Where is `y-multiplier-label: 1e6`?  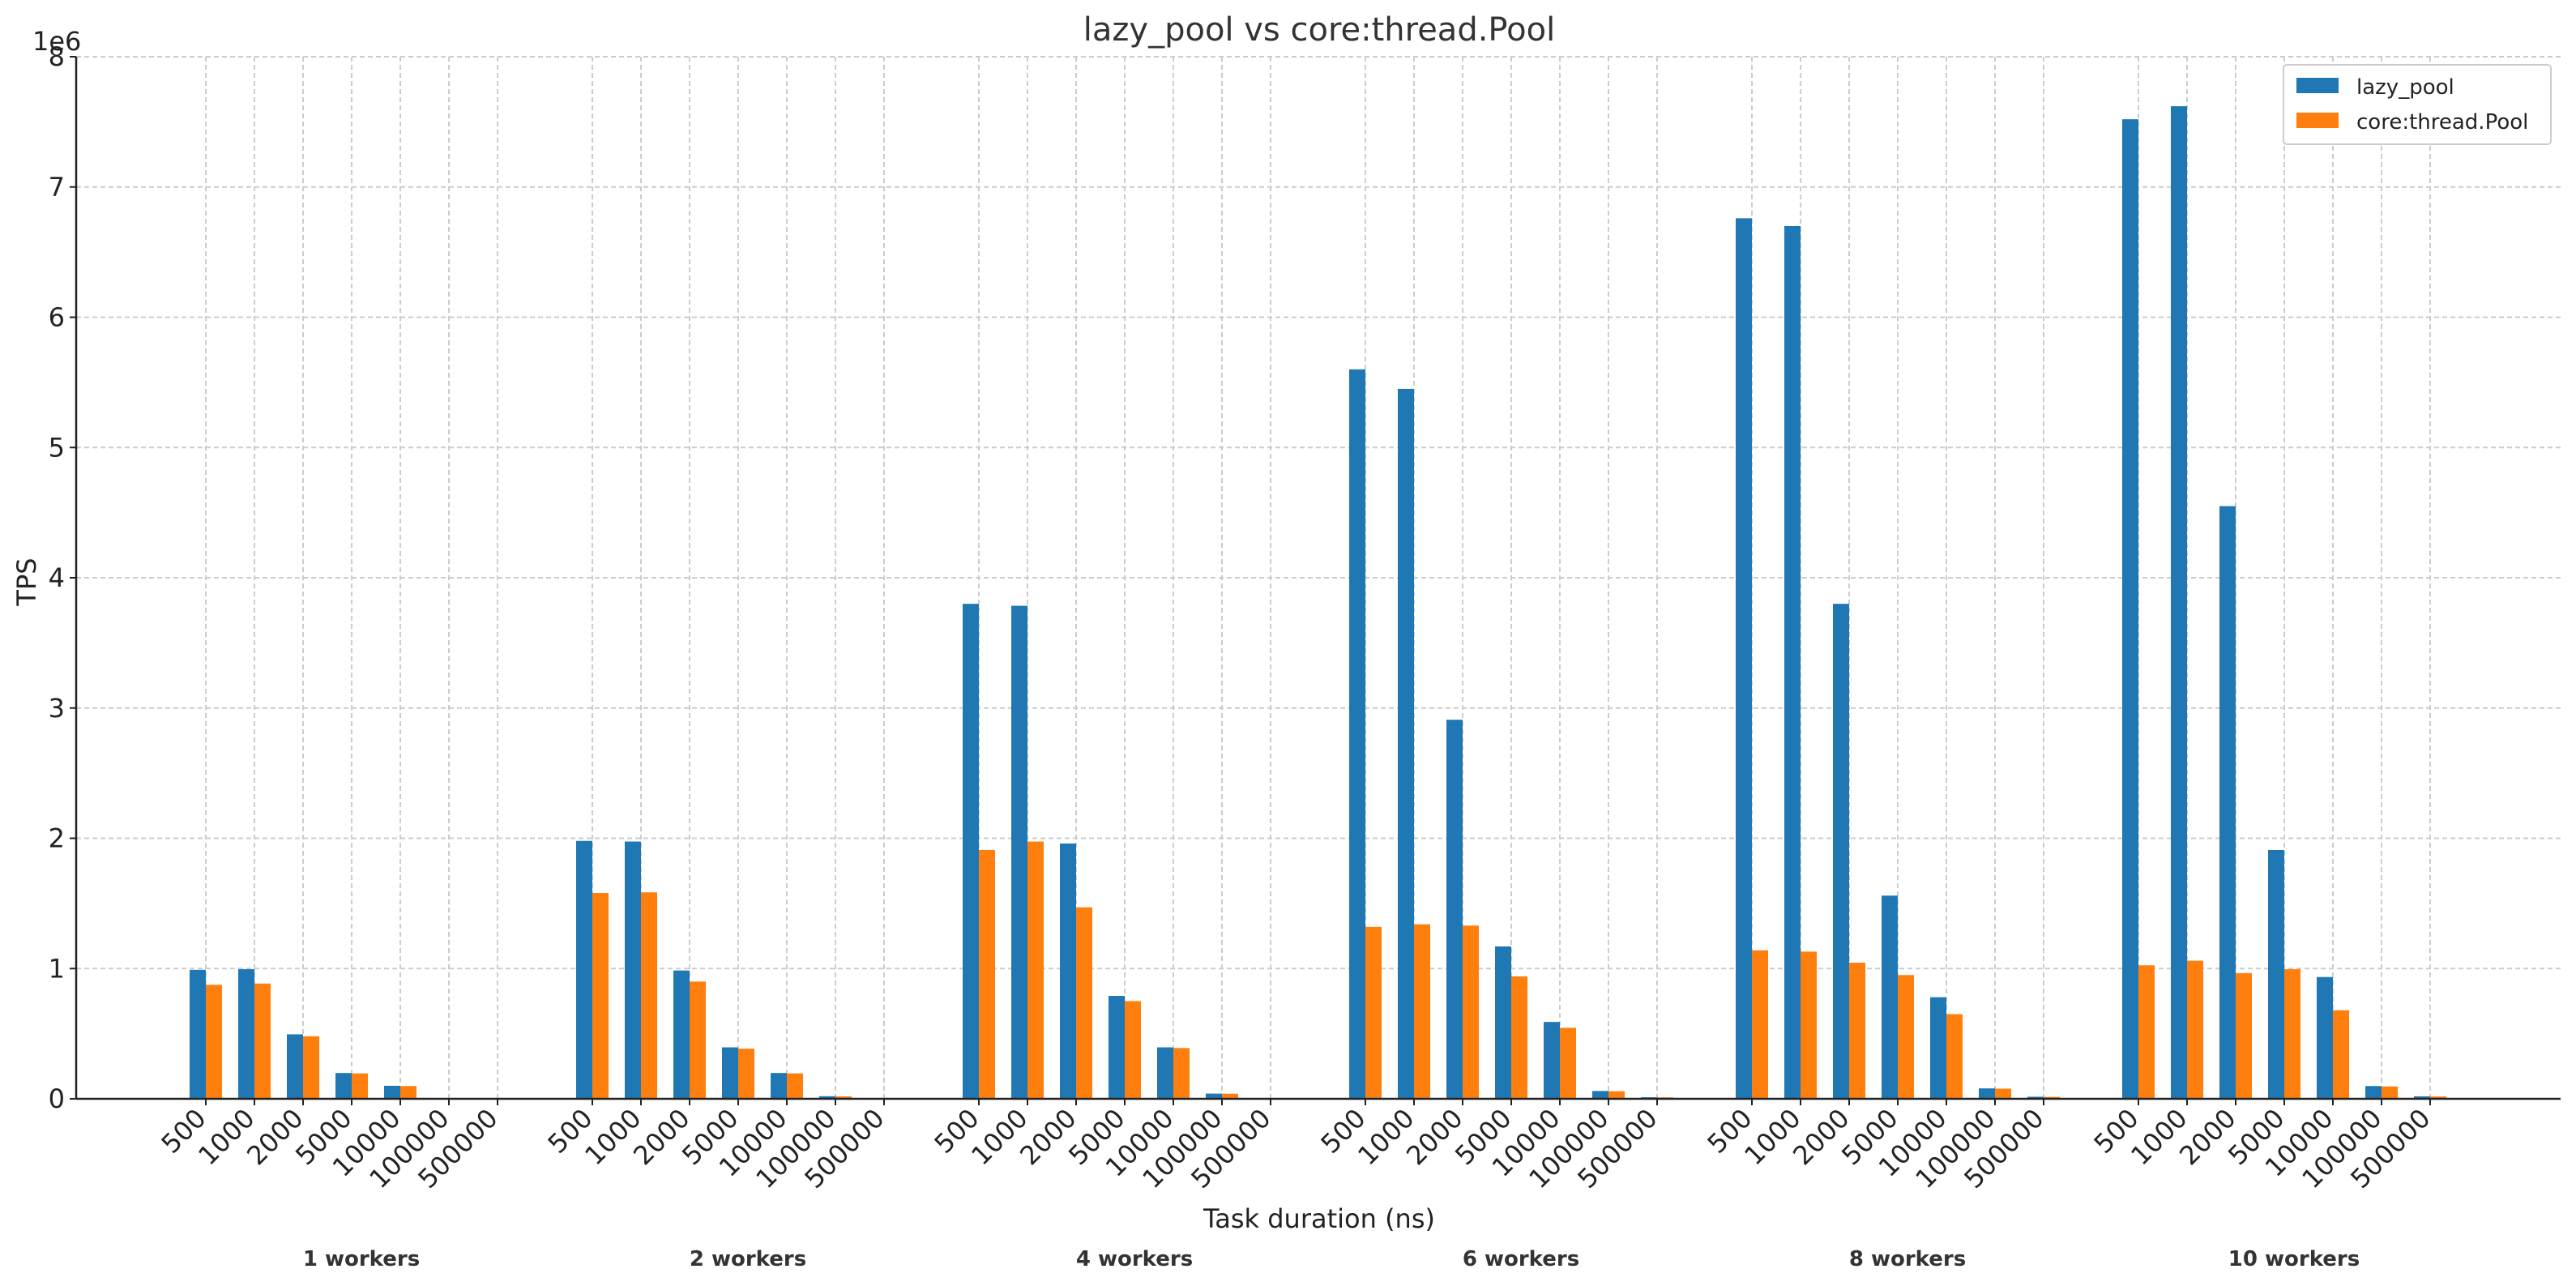
y-multiplier-label: 1e6 is located at coordinates (56, 41).